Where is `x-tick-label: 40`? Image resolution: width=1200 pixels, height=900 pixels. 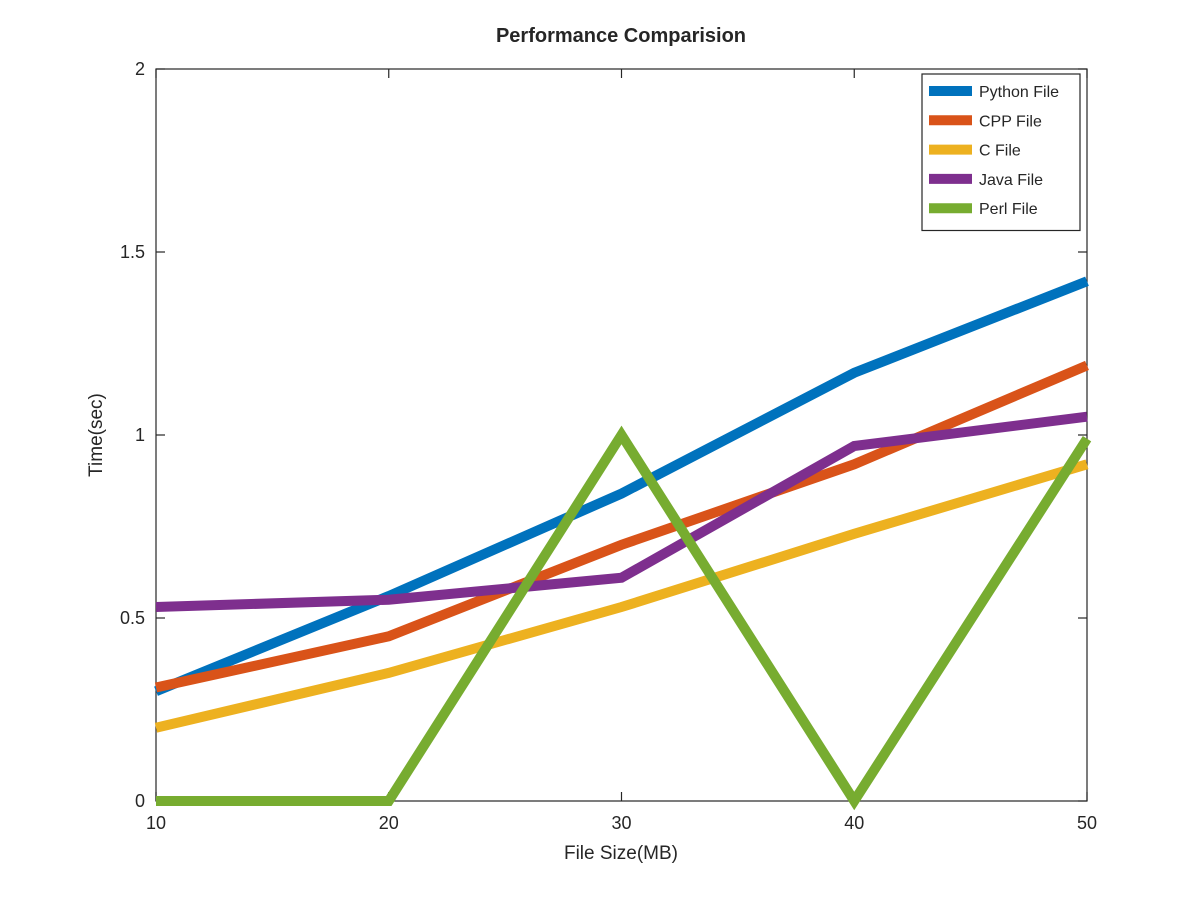
x-tick-label: 40 is located at coordinates (854, 823).